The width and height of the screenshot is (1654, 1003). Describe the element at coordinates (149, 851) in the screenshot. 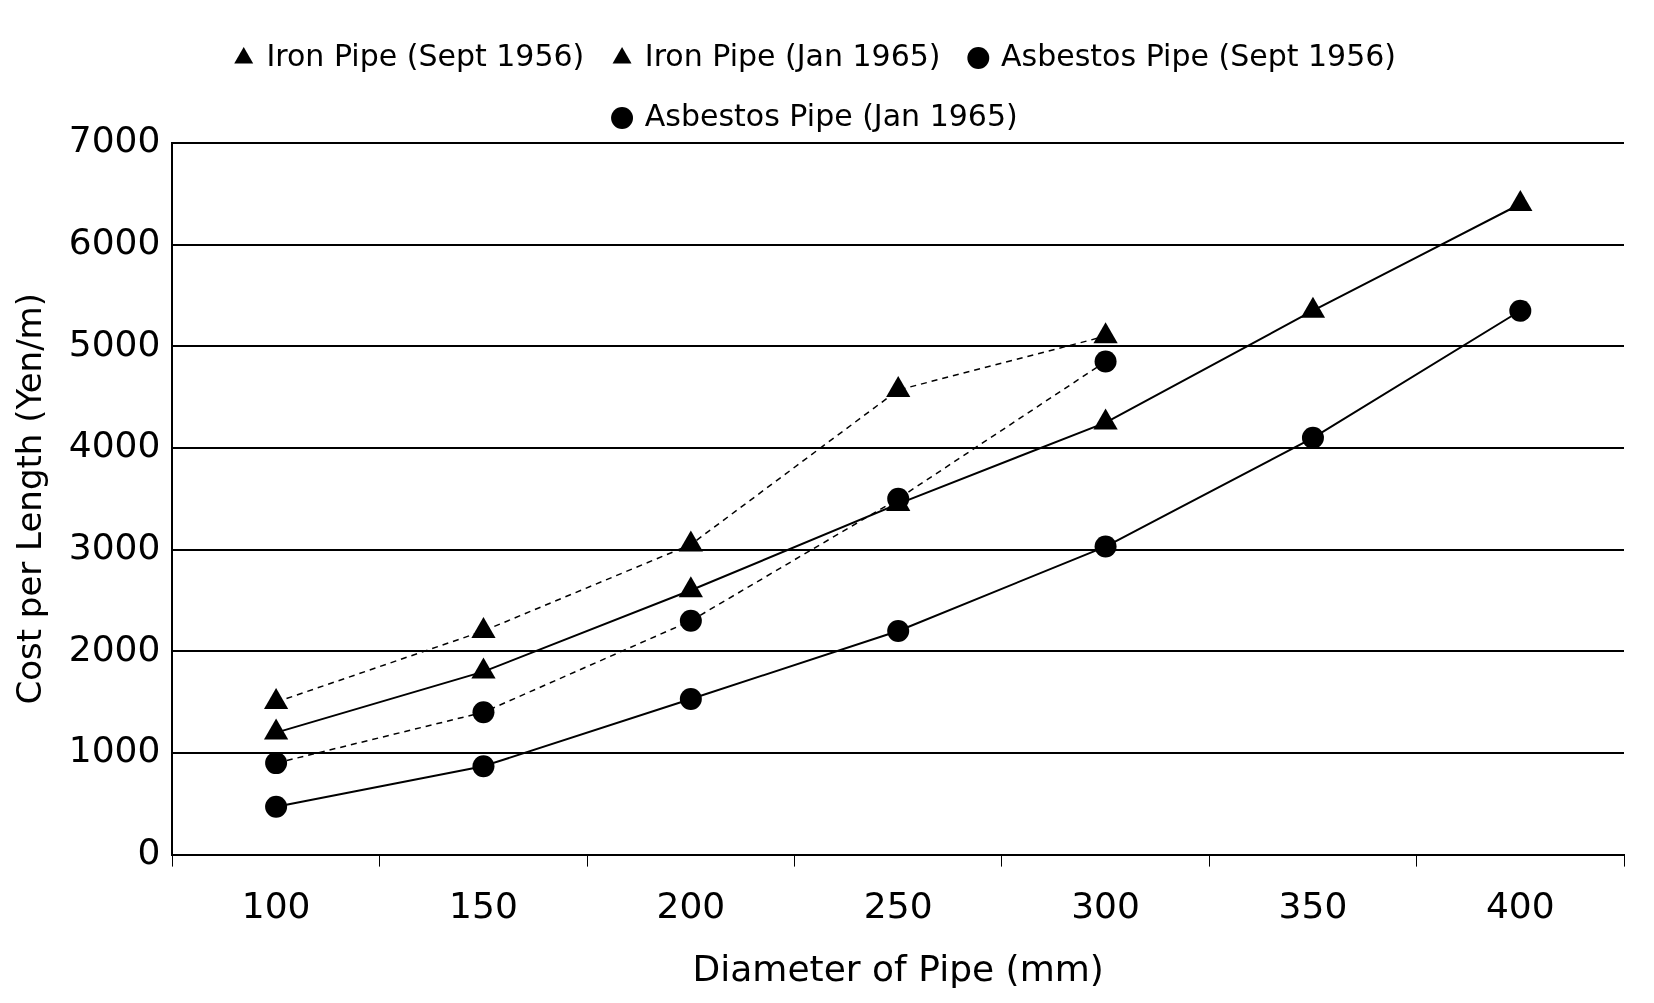

I see `y-tick-label: 0` at that location.